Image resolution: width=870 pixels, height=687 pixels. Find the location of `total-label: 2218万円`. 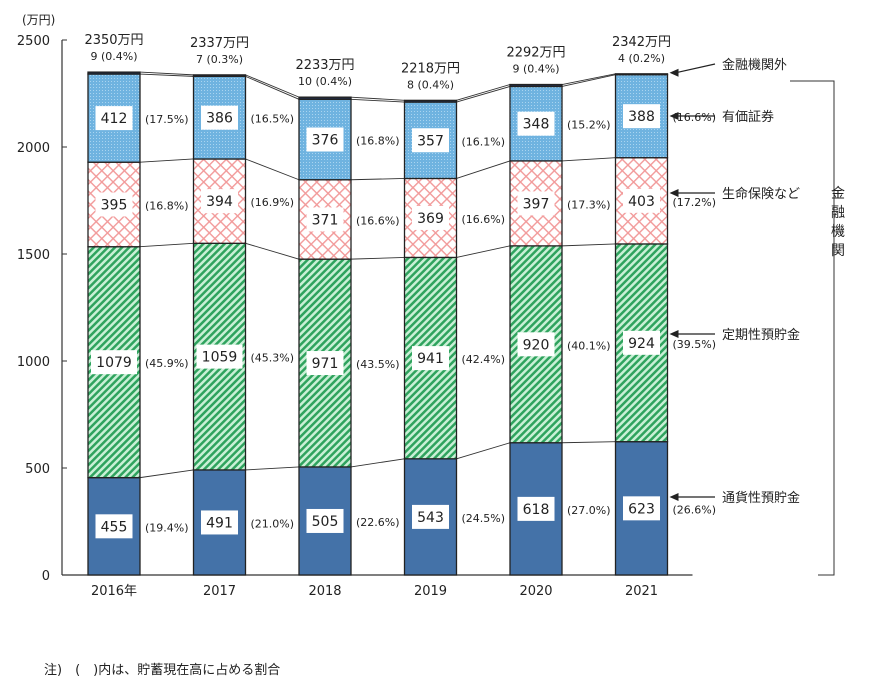

total-label: 2218万円 is located at coordinates (430, 68).